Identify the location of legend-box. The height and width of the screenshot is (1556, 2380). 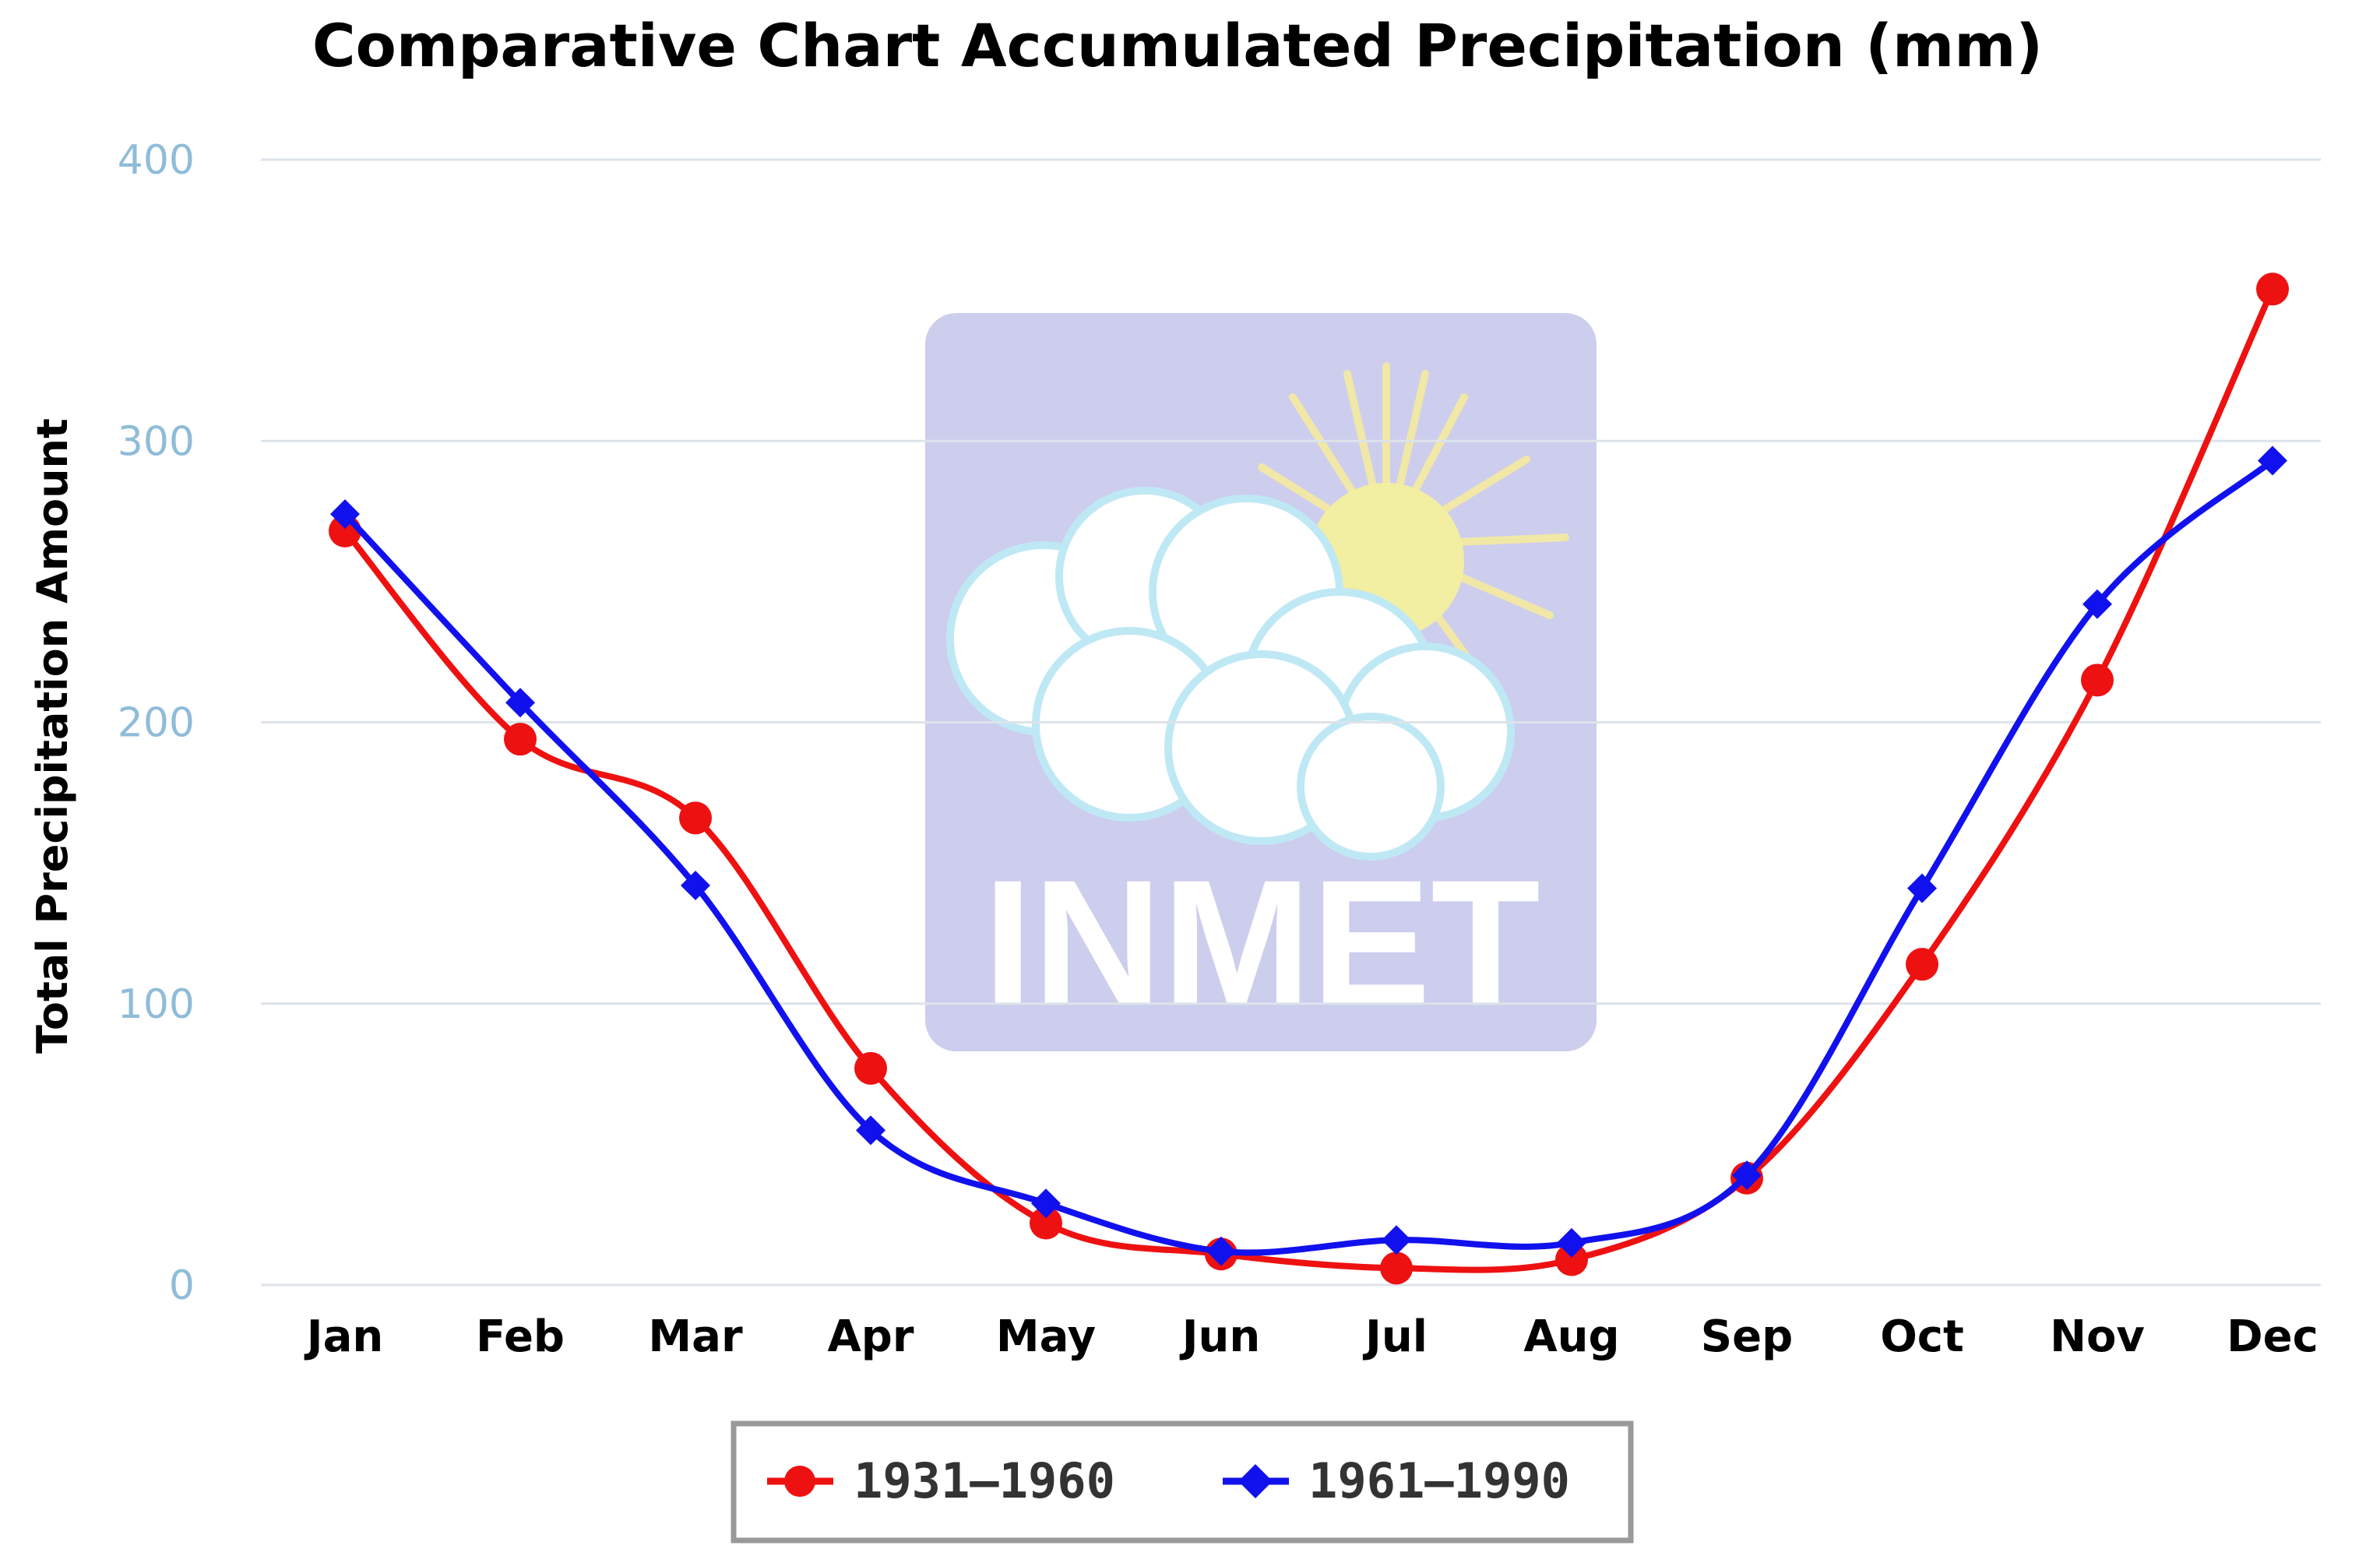
(1182, 1482).